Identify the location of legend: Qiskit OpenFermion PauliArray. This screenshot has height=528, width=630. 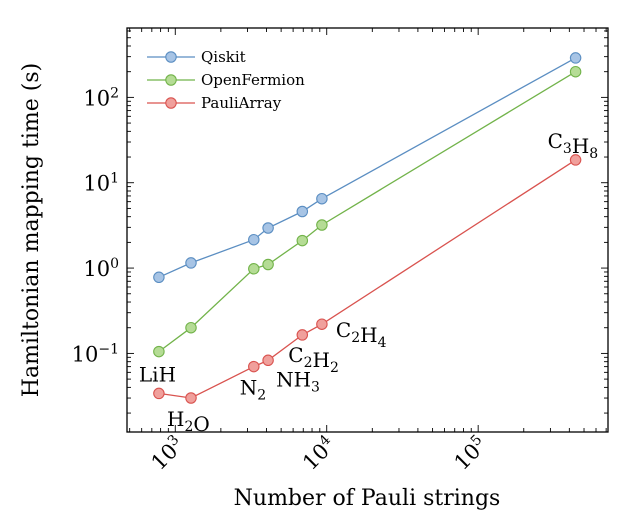
(226, 80).